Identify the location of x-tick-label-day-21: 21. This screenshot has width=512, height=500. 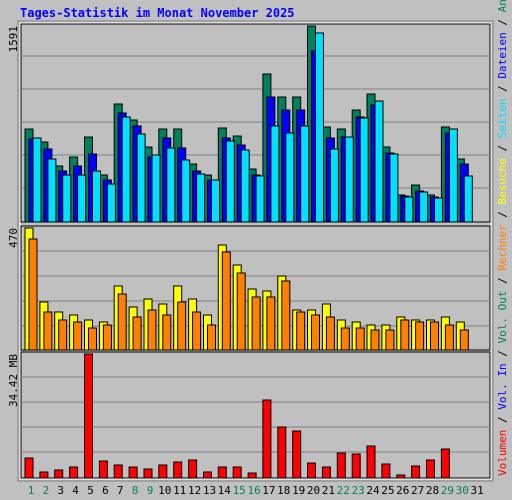
(328, 490).